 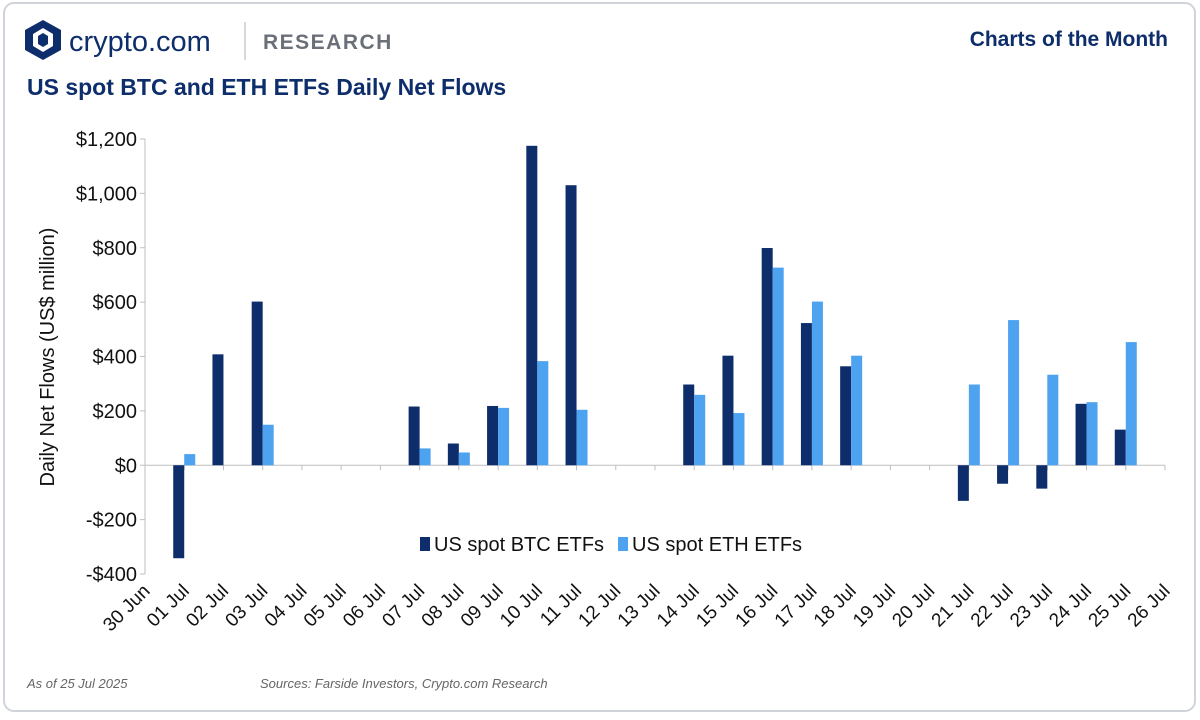 I want to click on y-tick-label: $400, so click(x=115, y=358).